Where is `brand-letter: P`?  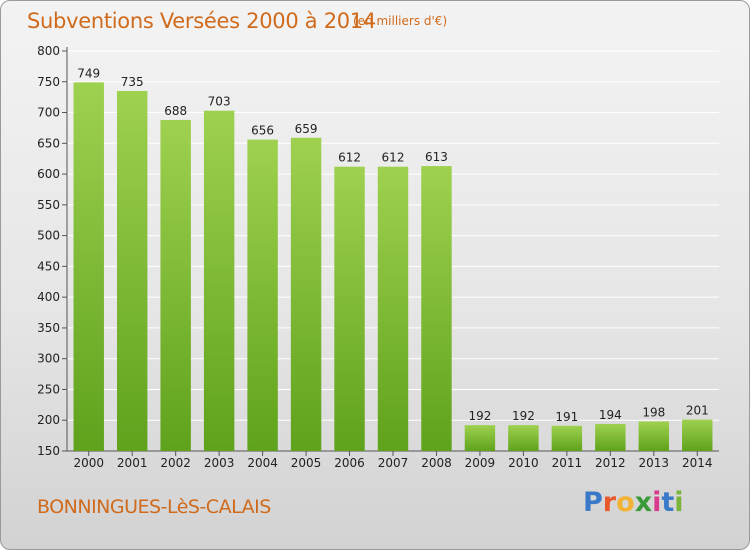
brand-letter: P is located at coordinates (593, 502).